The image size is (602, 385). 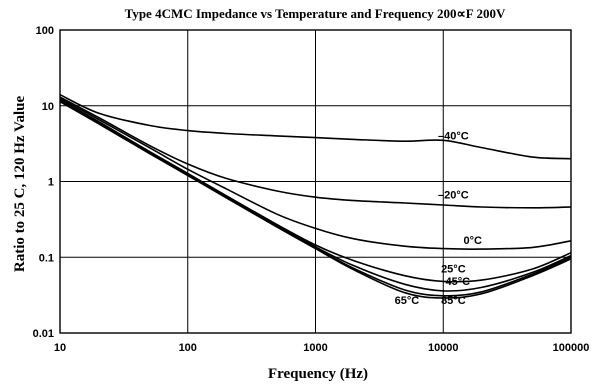 I want to click on y-tick-label: 0.01, so click(x=43, y=334).